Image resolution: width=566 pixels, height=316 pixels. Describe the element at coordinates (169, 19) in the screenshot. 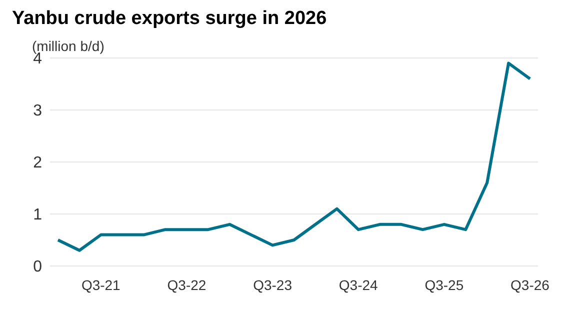

I see `chart-title: Yanbu crude exports surge in 2026` at that location.